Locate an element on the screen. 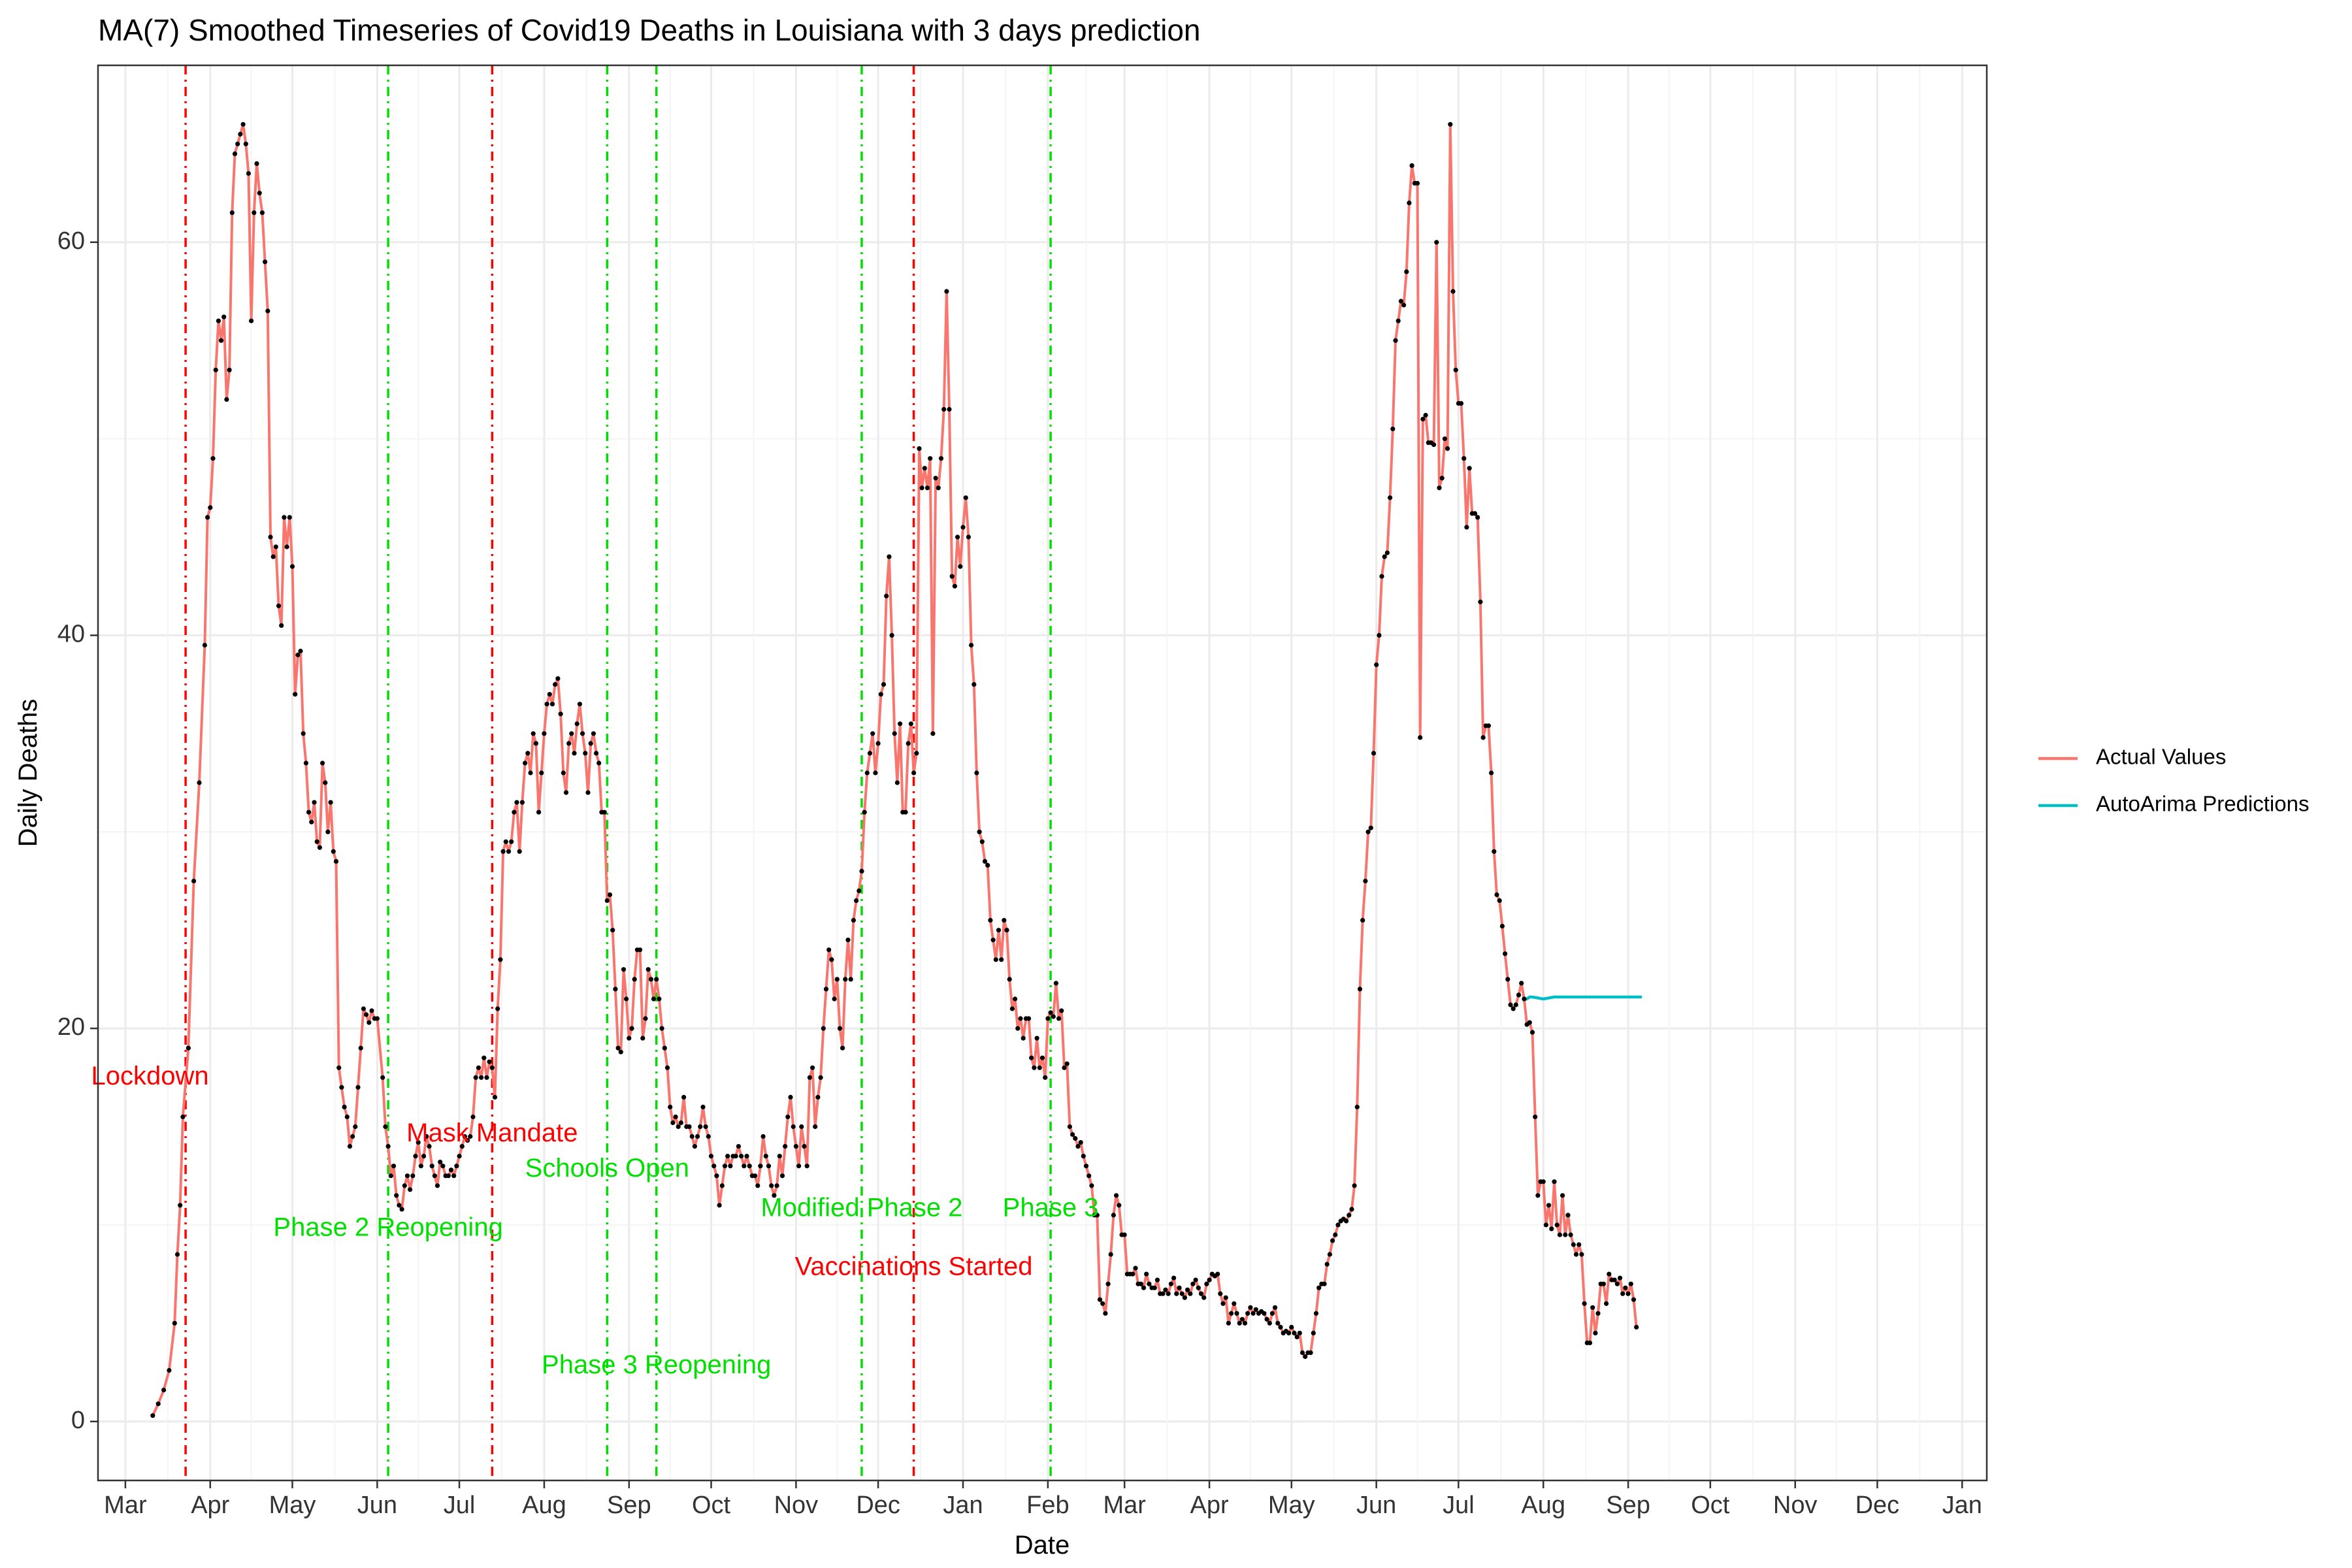 The image size is (2352, 1568). x-tick-label: Aug is located at coordinates (544, 1505).